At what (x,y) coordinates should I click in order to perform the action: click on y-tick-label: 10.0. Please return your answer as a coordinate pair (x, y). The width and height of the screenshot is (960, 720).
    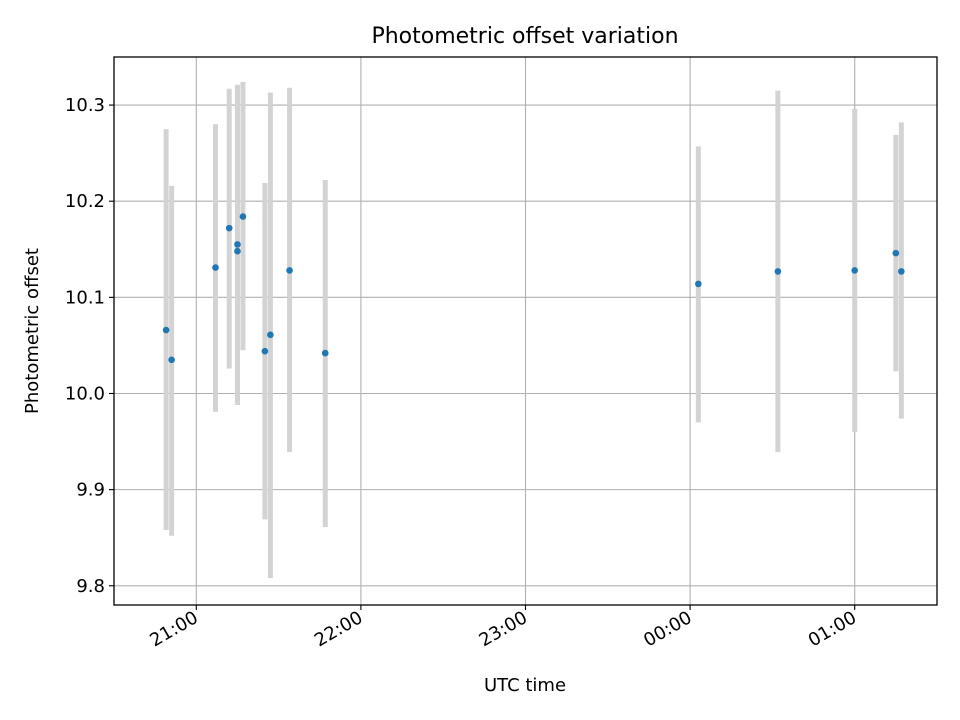
    Looking at the image, I should click on (85, 393).